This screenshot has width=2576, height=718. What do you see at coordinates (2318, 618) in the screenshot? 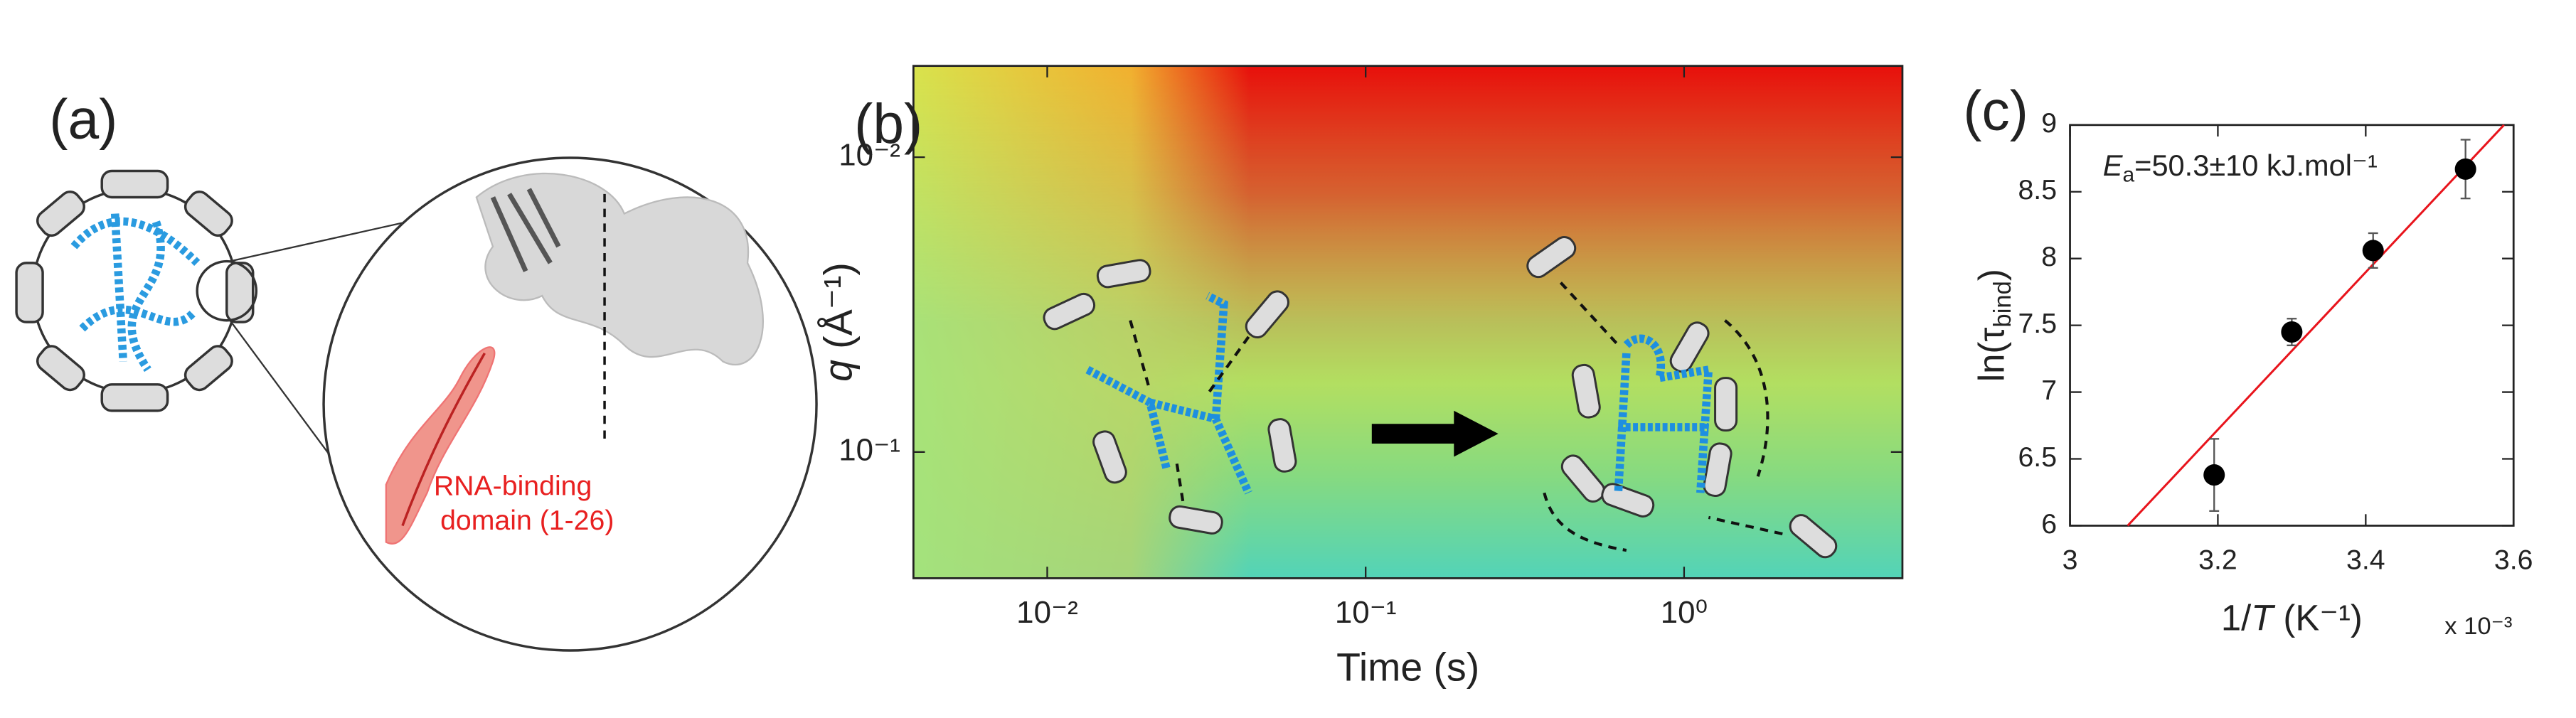
I see `label-part: (K⁻¹)` at bounding box center [2318, 618].